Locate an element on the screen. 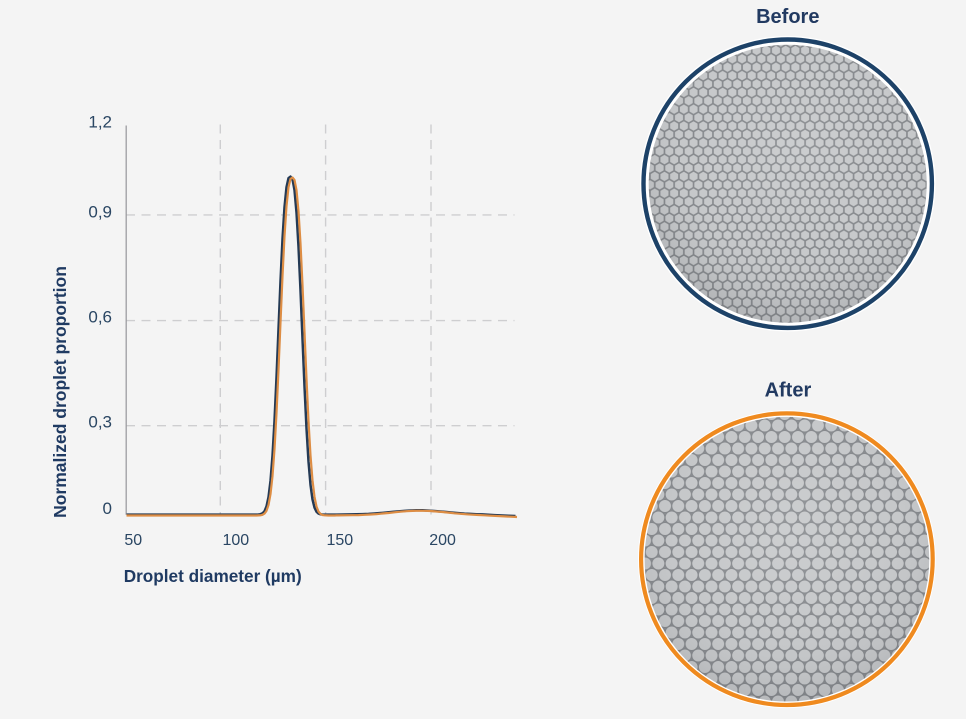 This screenshot has width=966, height=719. svg-text: 150 is located at coordinates (339, 540).